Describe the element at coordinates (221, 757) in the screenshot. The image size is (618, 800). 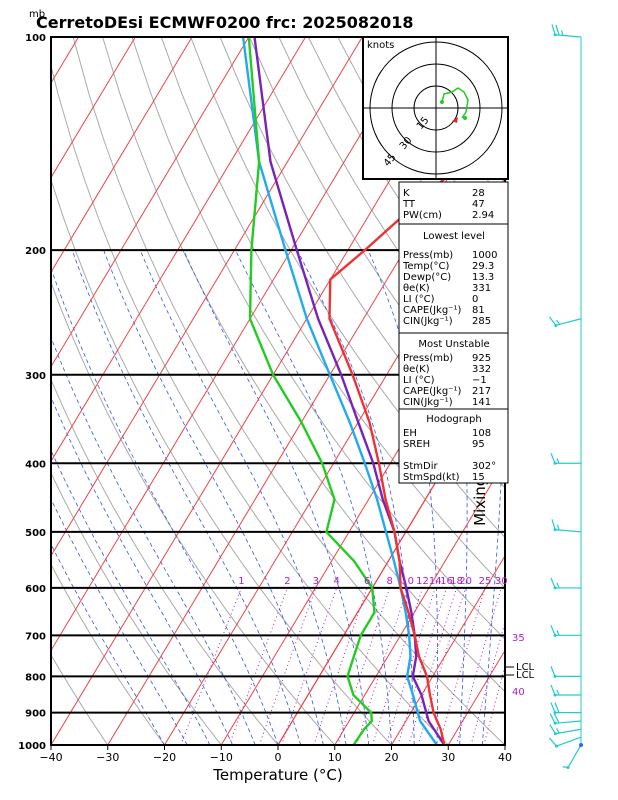
I see `x-tick-label: −10` at that location.